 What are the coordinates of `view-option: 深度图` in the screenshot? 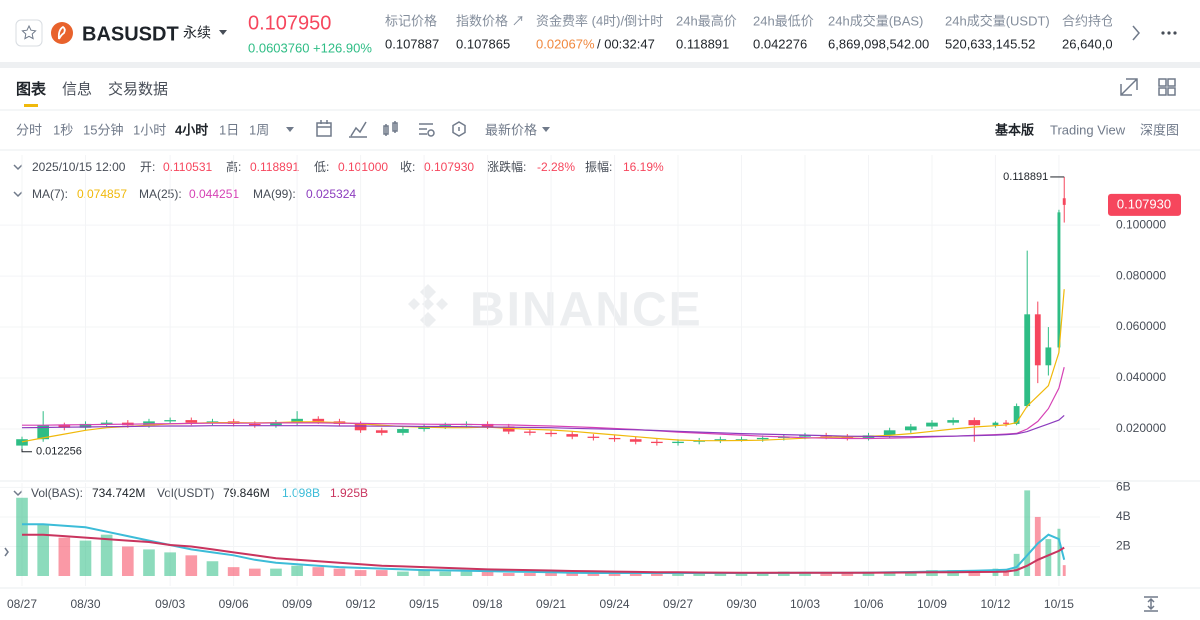 It's located at (1159, 129).